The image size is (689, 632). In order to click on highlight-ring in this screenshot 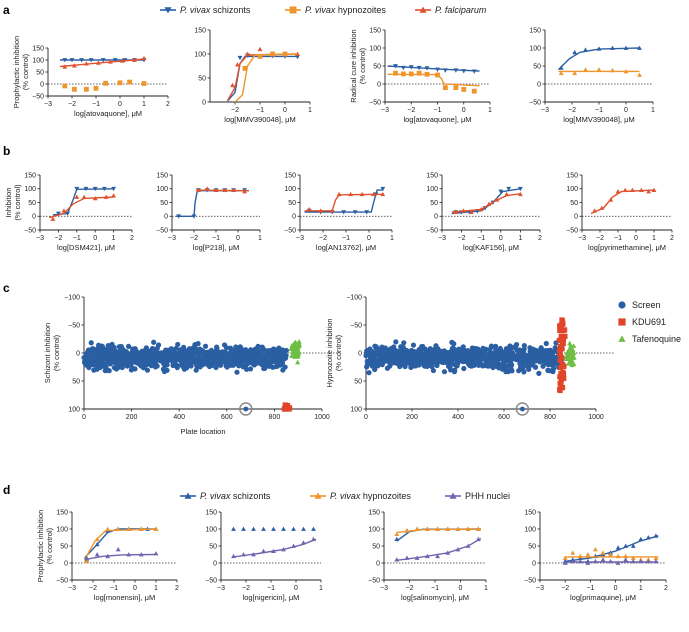, I will do `click(246, 409)`.